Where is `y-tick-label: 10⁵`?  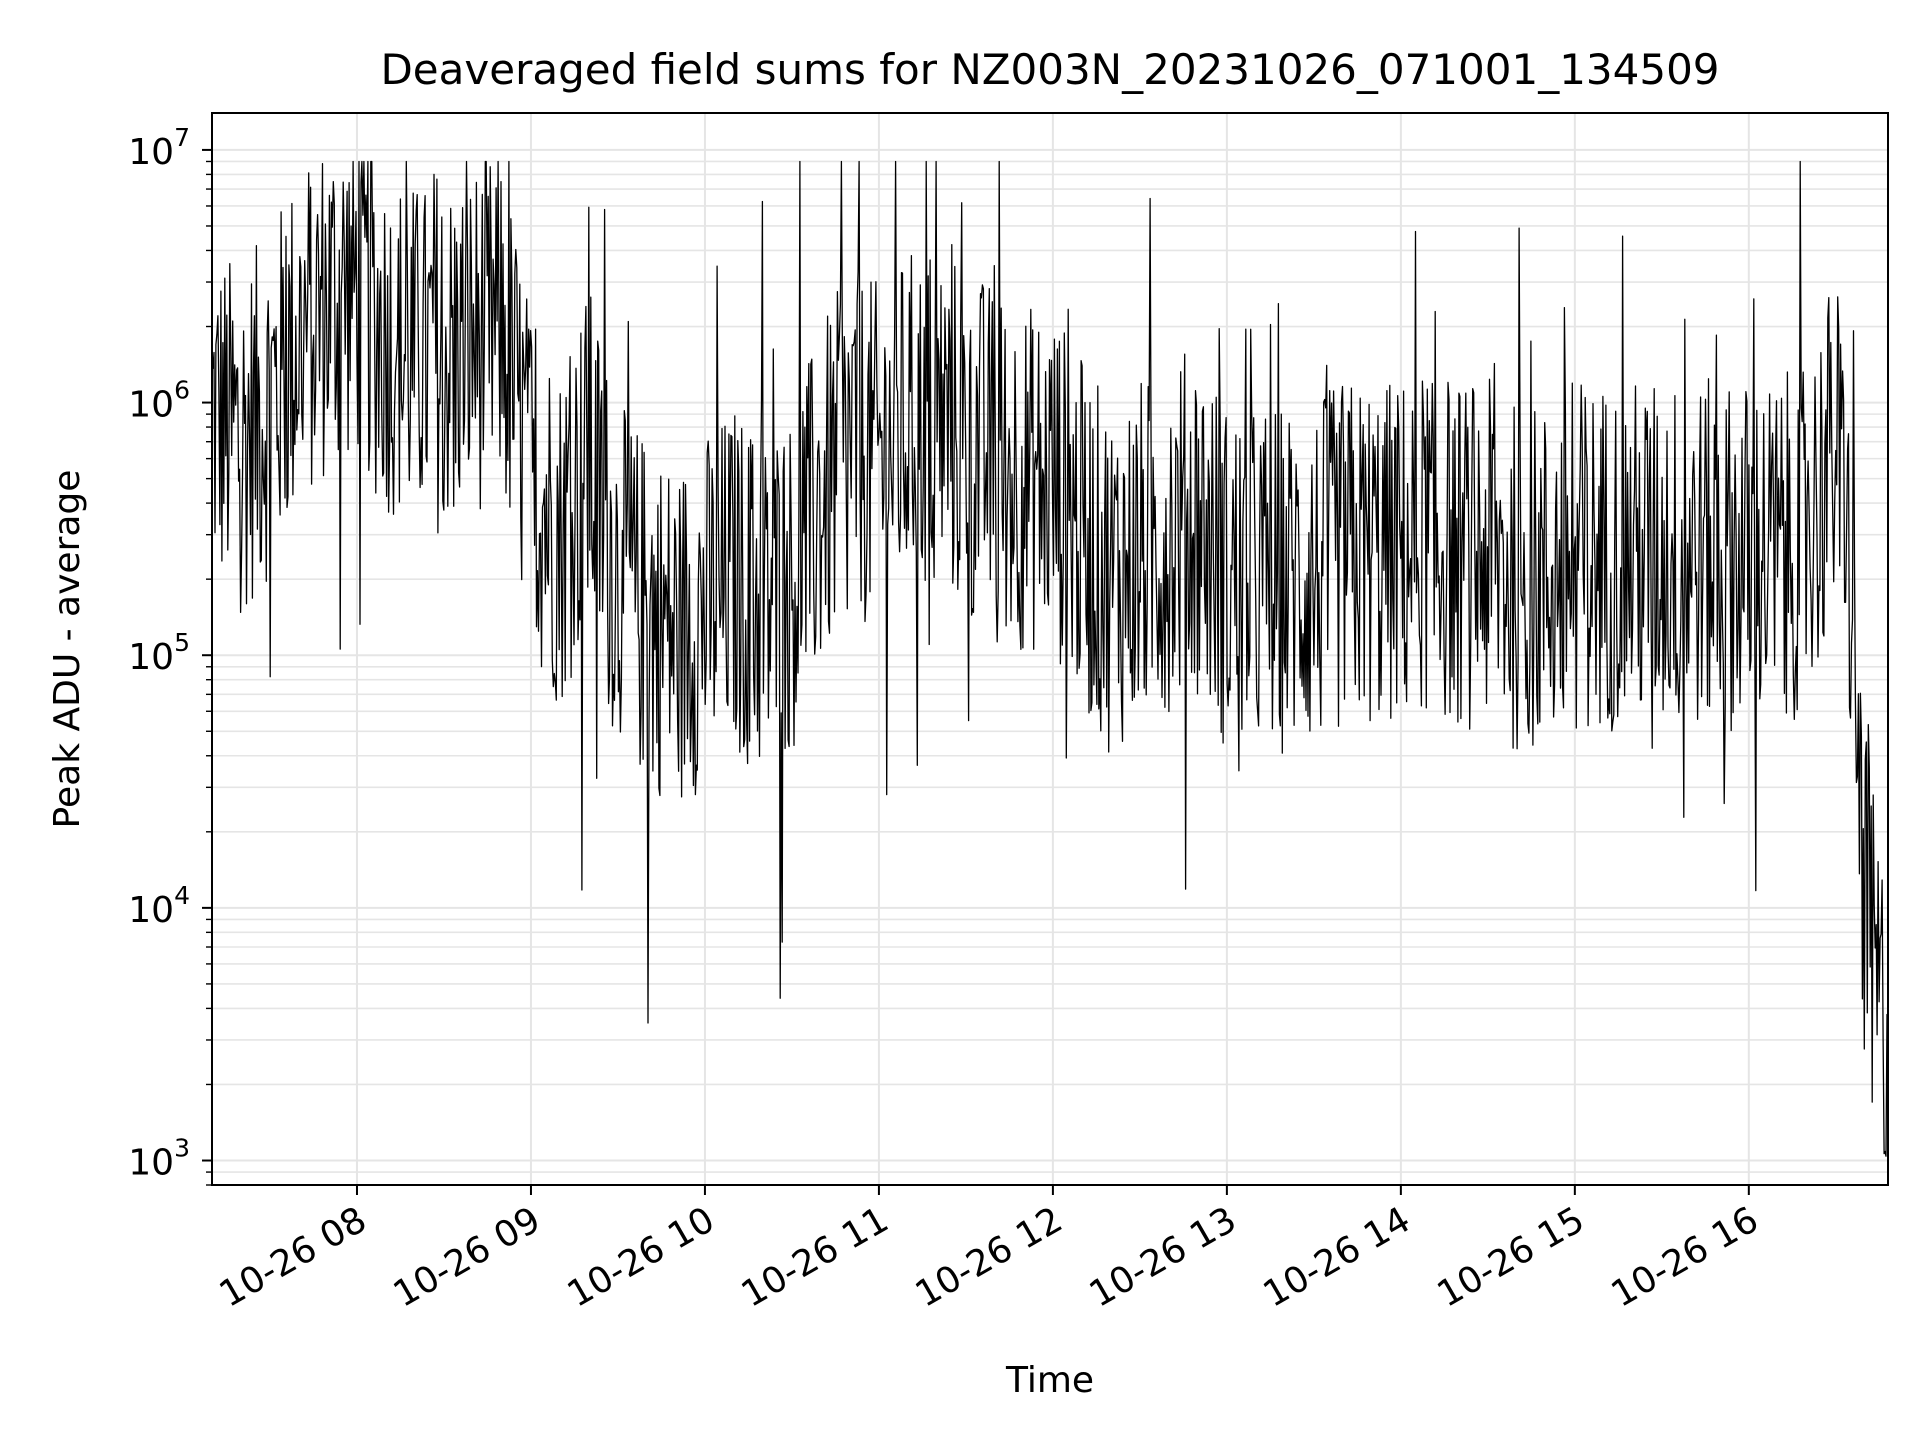 y-tick-label: 10⁵ is located at coordinates (159, 653).